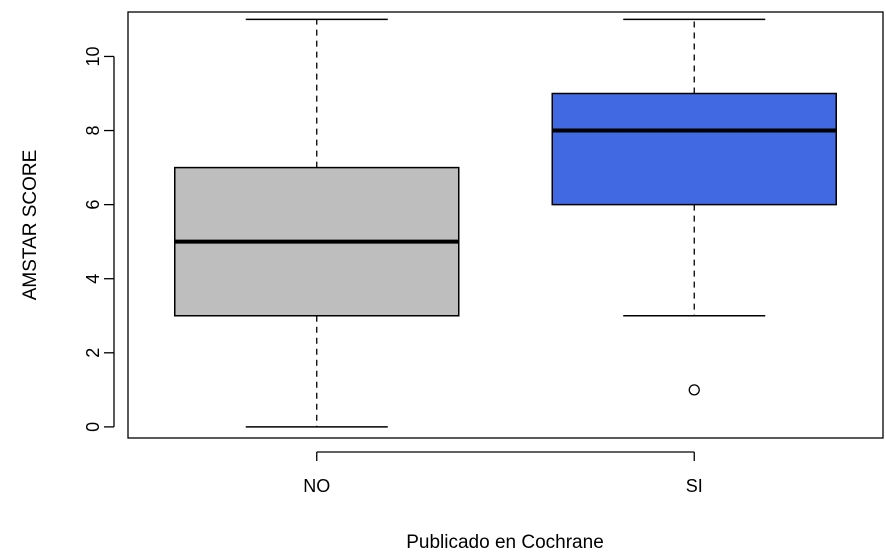 This screenshot has width=886, height=558. What do you see at coordinates (503, 473) in the screenshot?
I see `x-axis: NO SI` at bounding box center [503, 473].